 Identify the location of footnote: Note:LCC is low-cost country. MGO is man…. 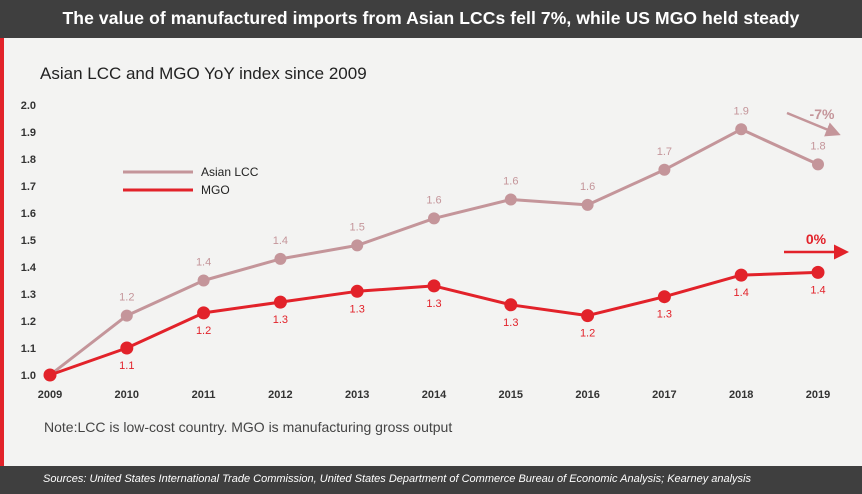
(248, 427).